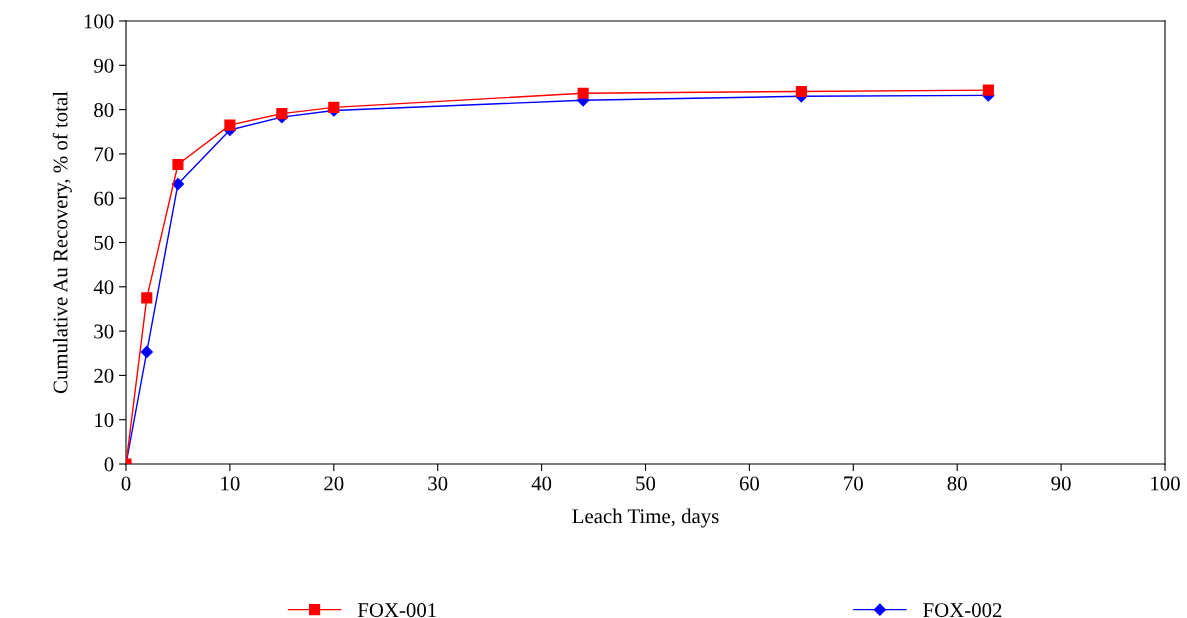 This screenshot has width=1187, height=618. What do you see at coordinates (104, 110) in the screenshot?
I see `y-tick-label: 80` at bounding box center [104, 110].